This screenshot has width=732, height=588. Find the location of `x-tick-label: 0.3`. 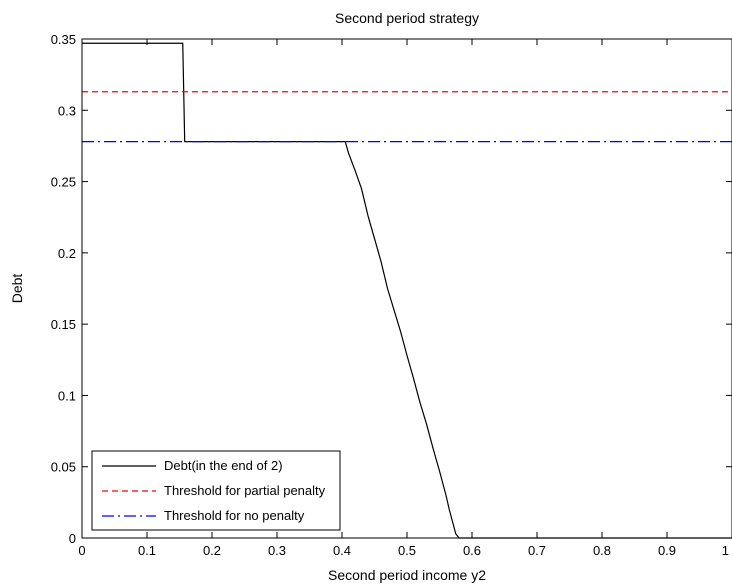

x-tick-label: 0.3 is located at coordinates (277, 550).